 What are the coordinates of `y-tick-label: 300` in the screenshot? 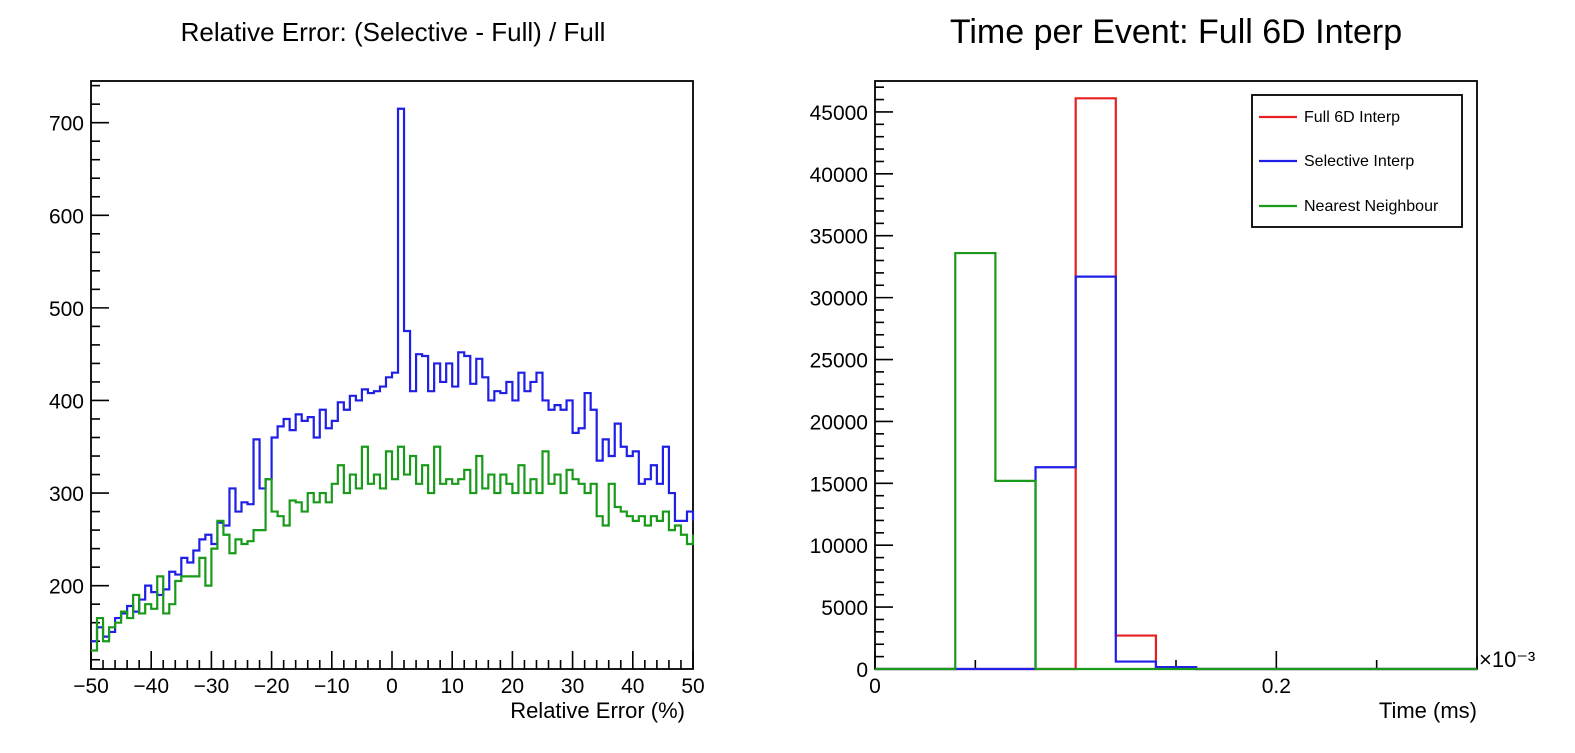 It's located at (66, 494).